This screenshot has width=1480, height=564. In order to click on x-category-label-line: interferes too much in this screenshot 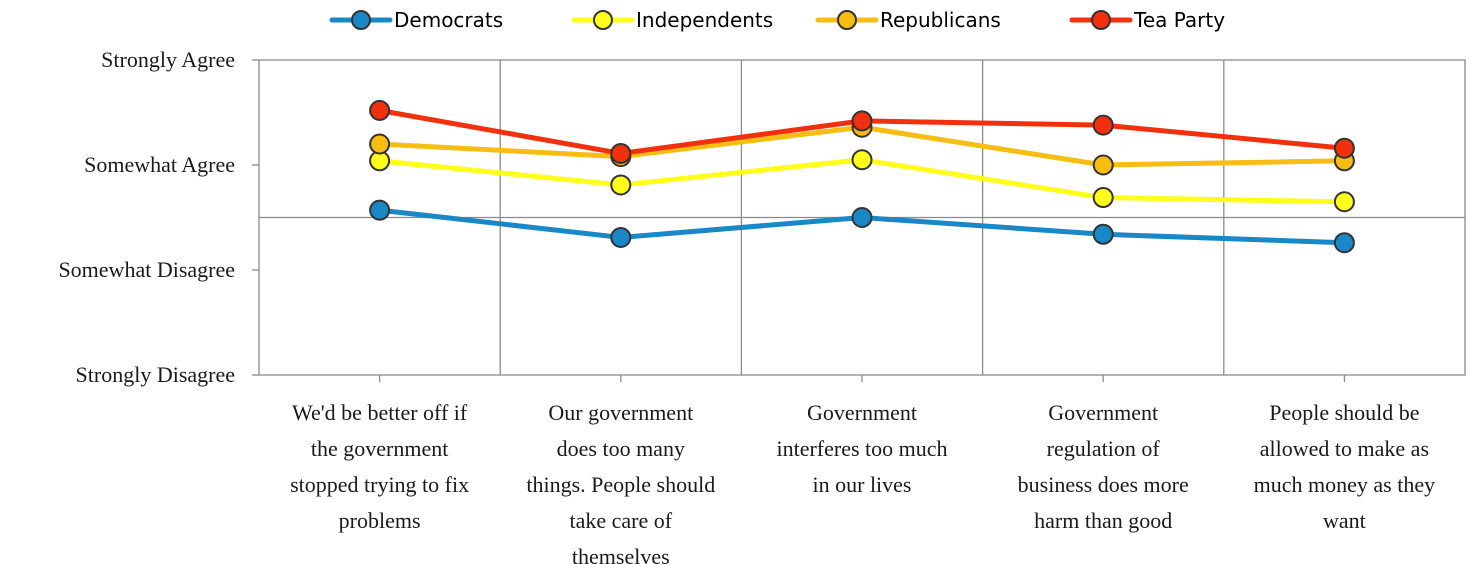, I will do `click(861, 448)`.